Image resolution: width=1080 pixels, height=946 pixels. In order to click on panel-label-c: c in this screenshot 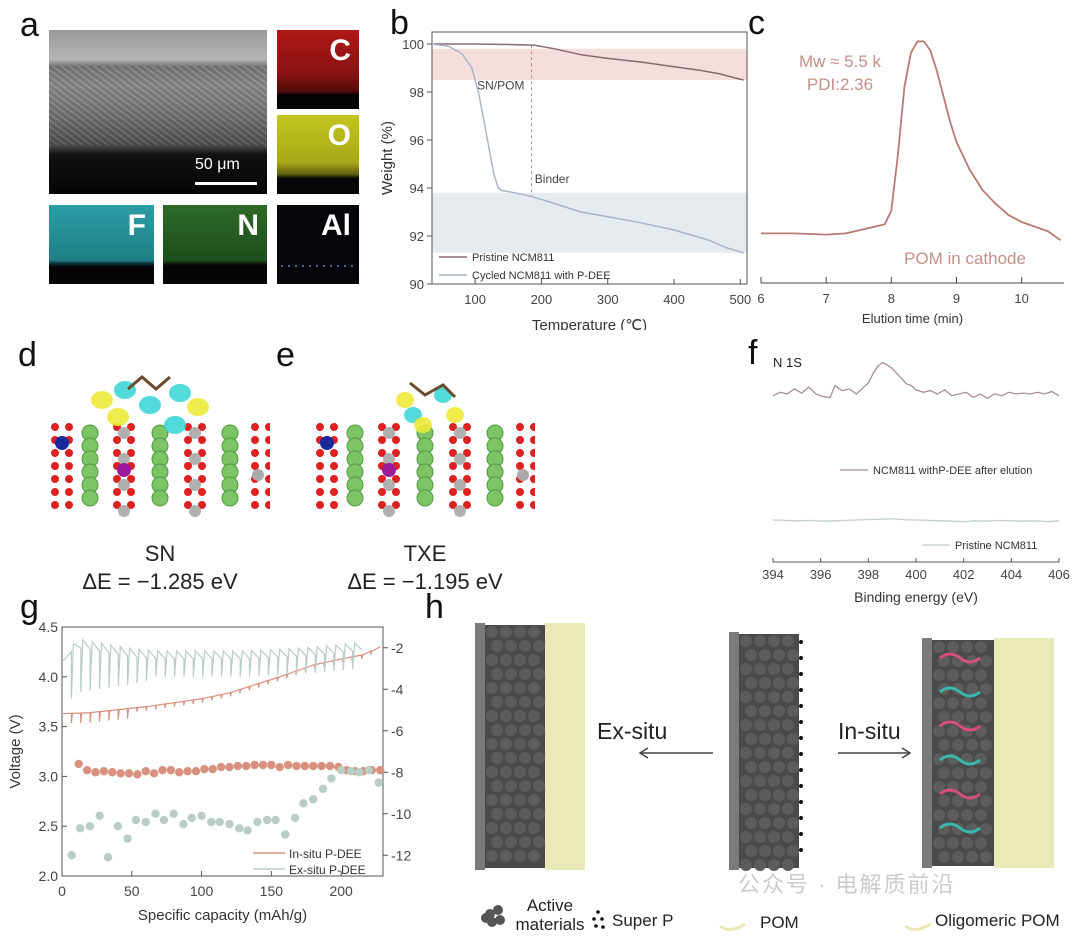, I will do `click(756, 23)`.